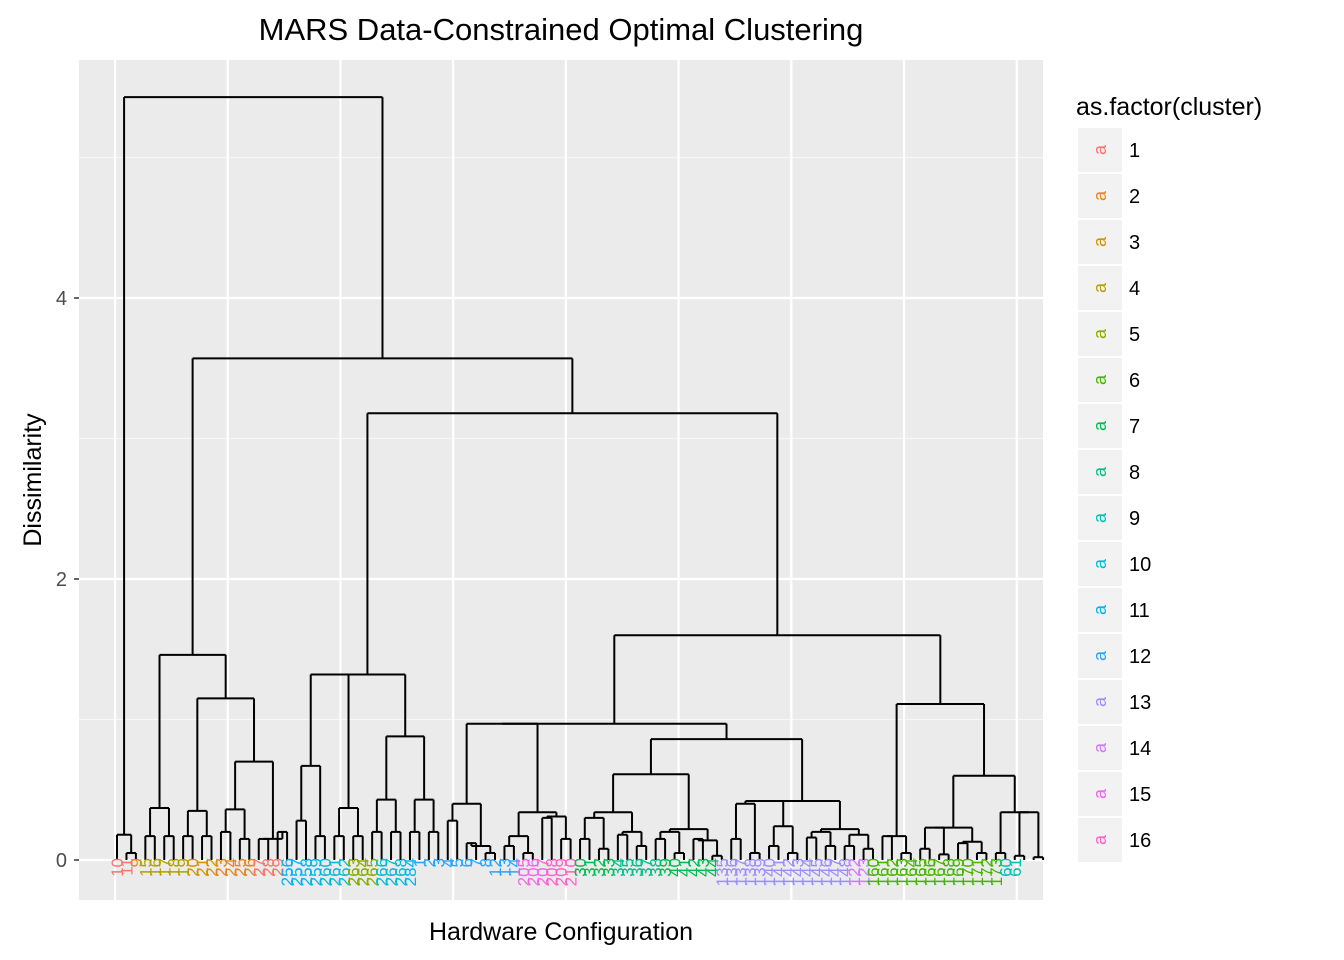 The height and width of the screenshot is (960, 1344). Describe the element at coordinates (61, 299) in the screenshot. I see `y-tick-label: 4` at that location.